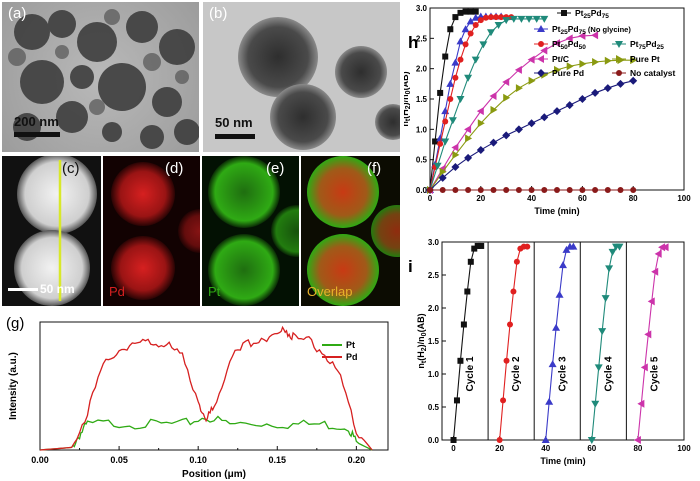 Image resolution: width=700 pixels, height=481 pixels. Describe the element at coordinates (422, 190) in the screenshot. I see `chart-h-ytick-label: 0.0` at that location.